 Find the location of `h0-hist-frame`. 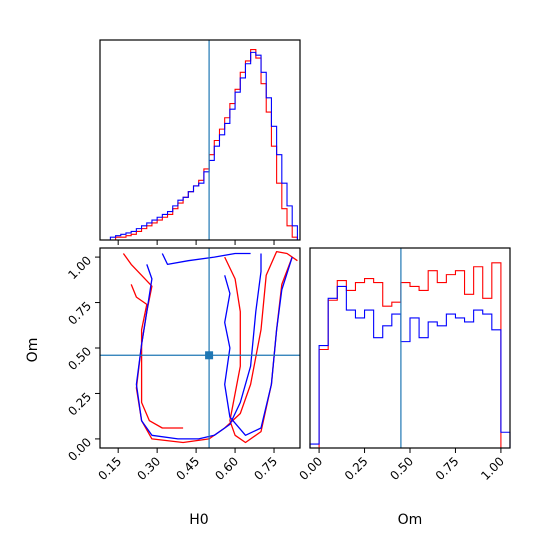

h0-hist-frame is located at coordinates (200, 140).